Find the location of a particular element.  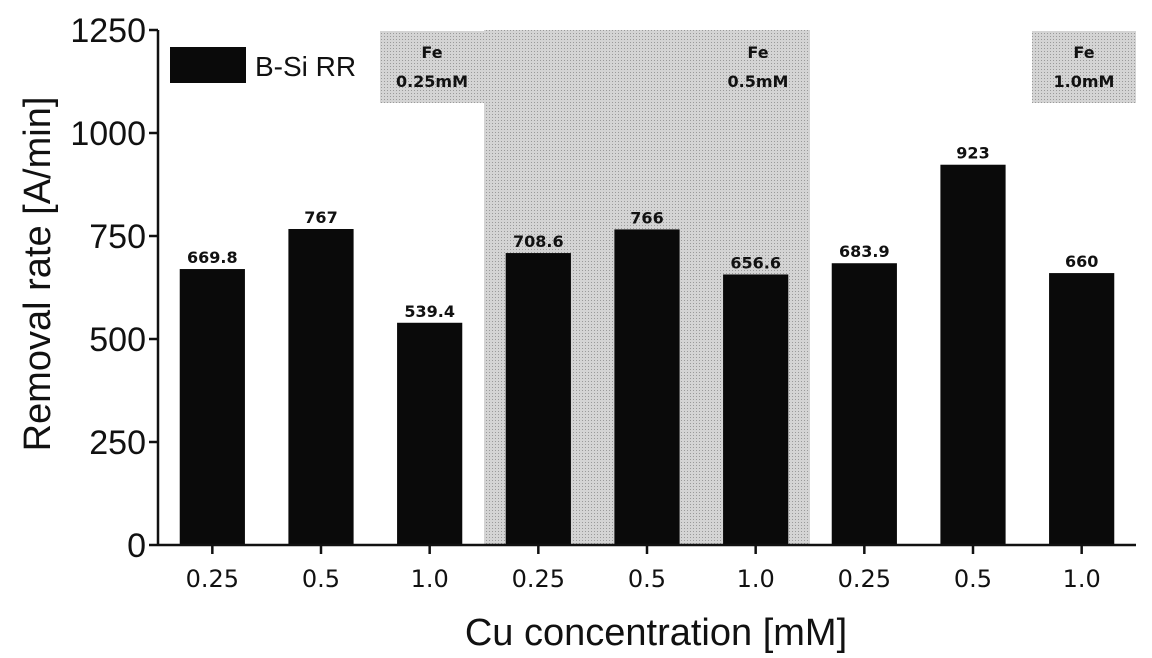

x-tick-label-8: 0.5 is located at coordinates (973, 579).